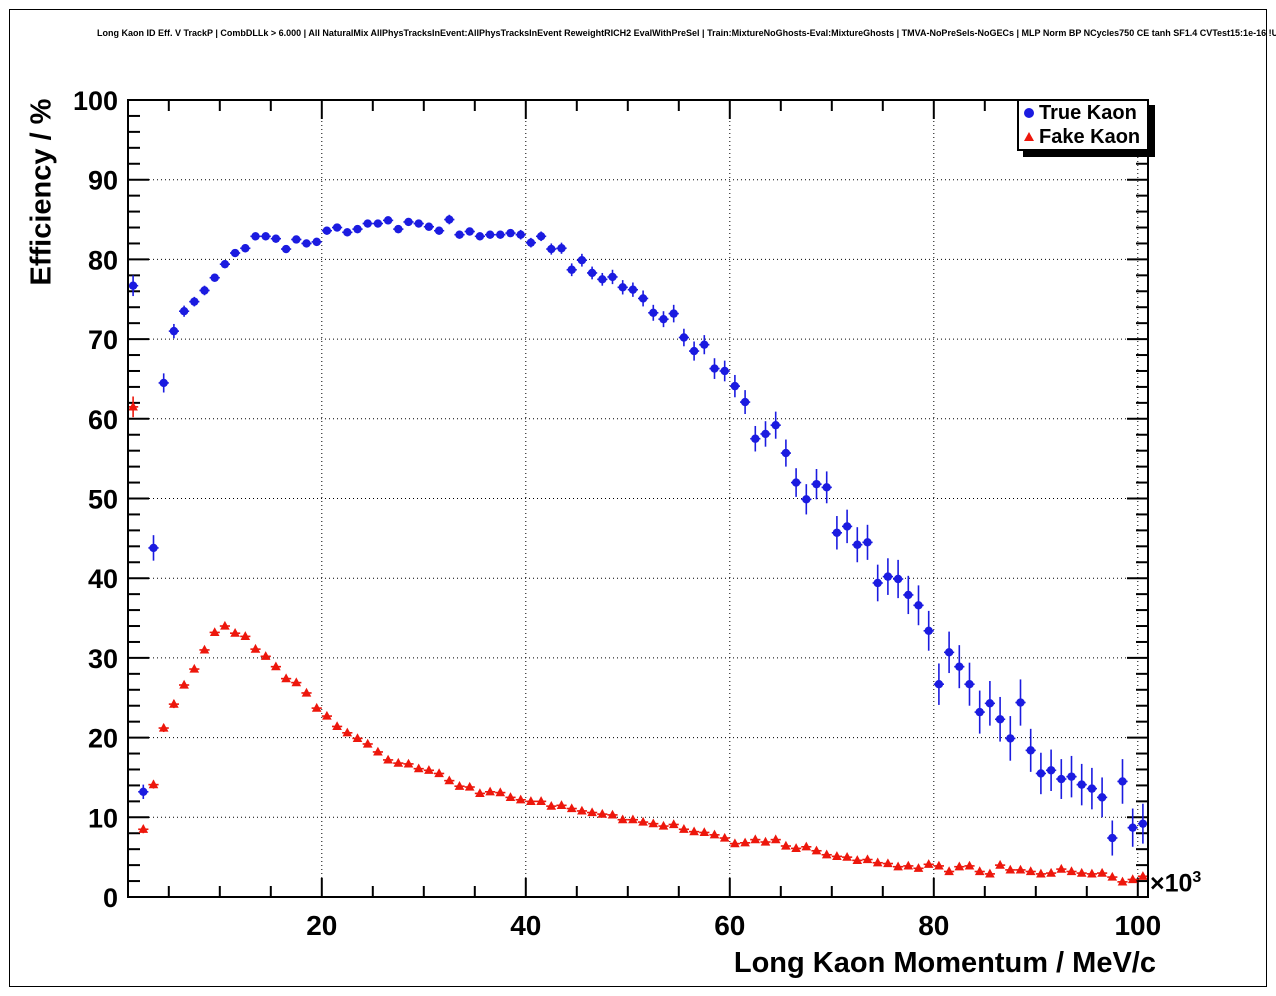 This screenshot has height=996, width=1276. I want to click on legend: True Kaon Fake Kaon, so click(1083, 125).